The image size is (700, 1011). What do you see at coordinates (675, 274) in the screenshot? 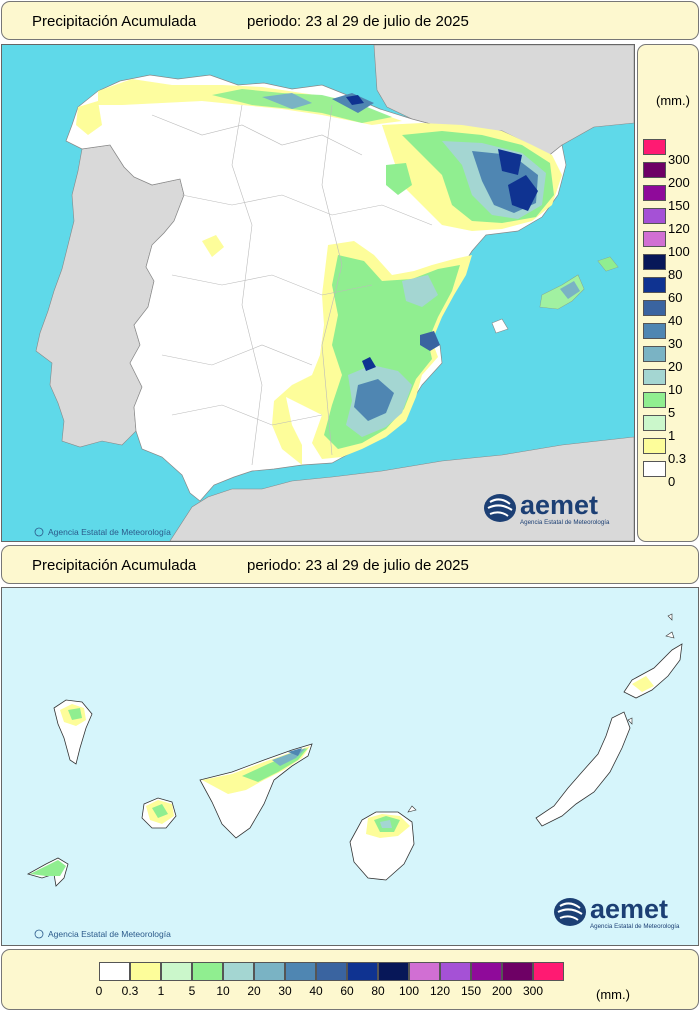
I see `legend-label-80: 80` at bounding box center [675, 274].